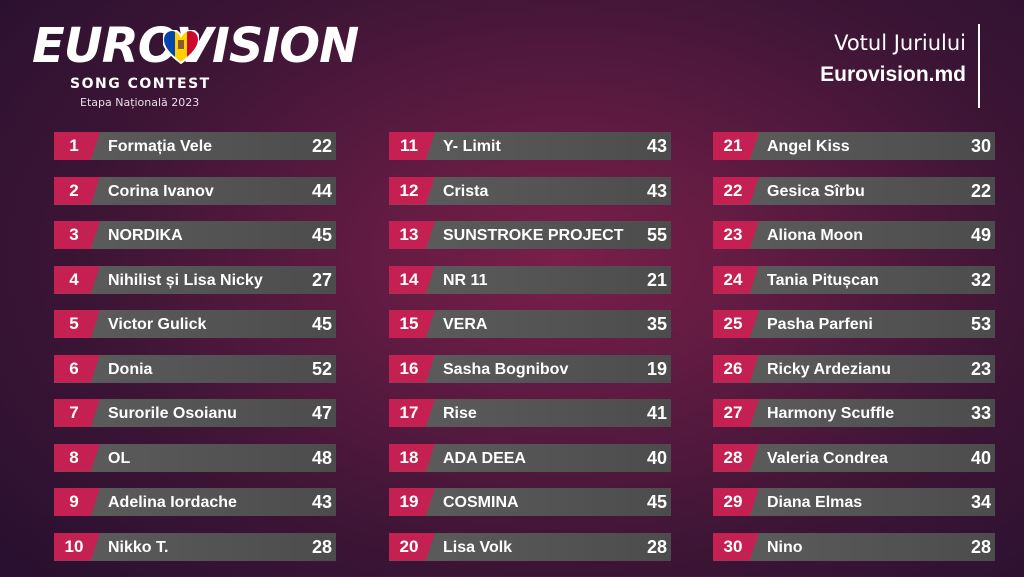  Describe the element at coordinates (74, 145) in the screenshot. I see `rank-number: 1` at that location.